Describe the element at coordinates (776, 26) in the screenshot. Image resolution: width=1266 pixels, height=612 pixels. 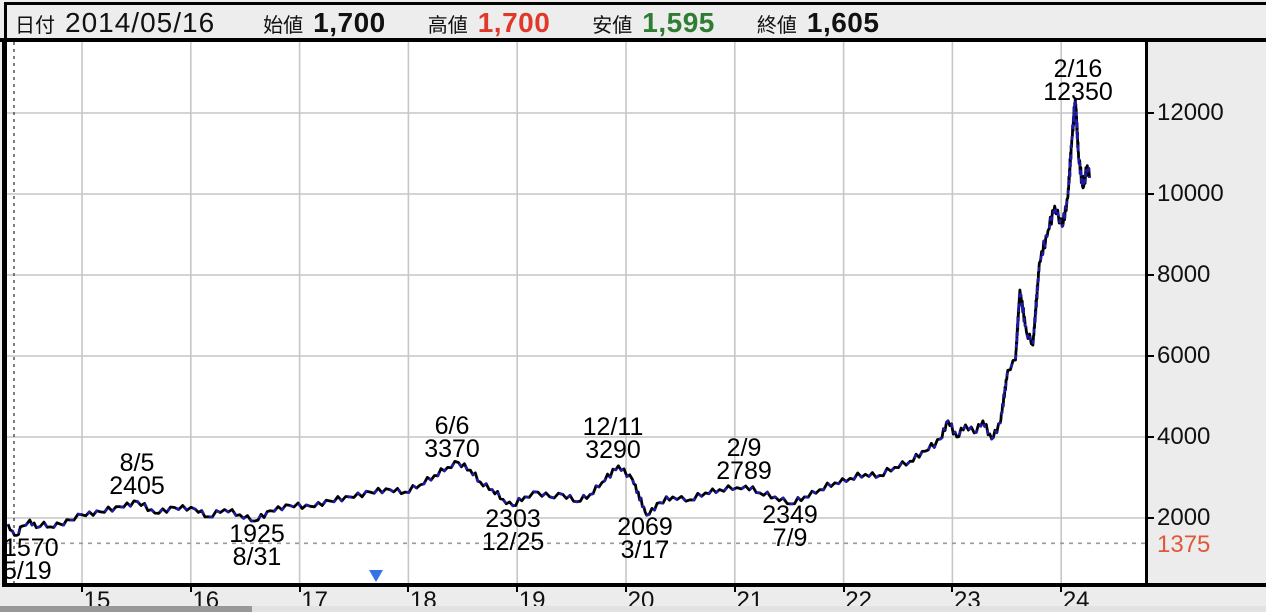
I see `close-label: 終値` at that location.